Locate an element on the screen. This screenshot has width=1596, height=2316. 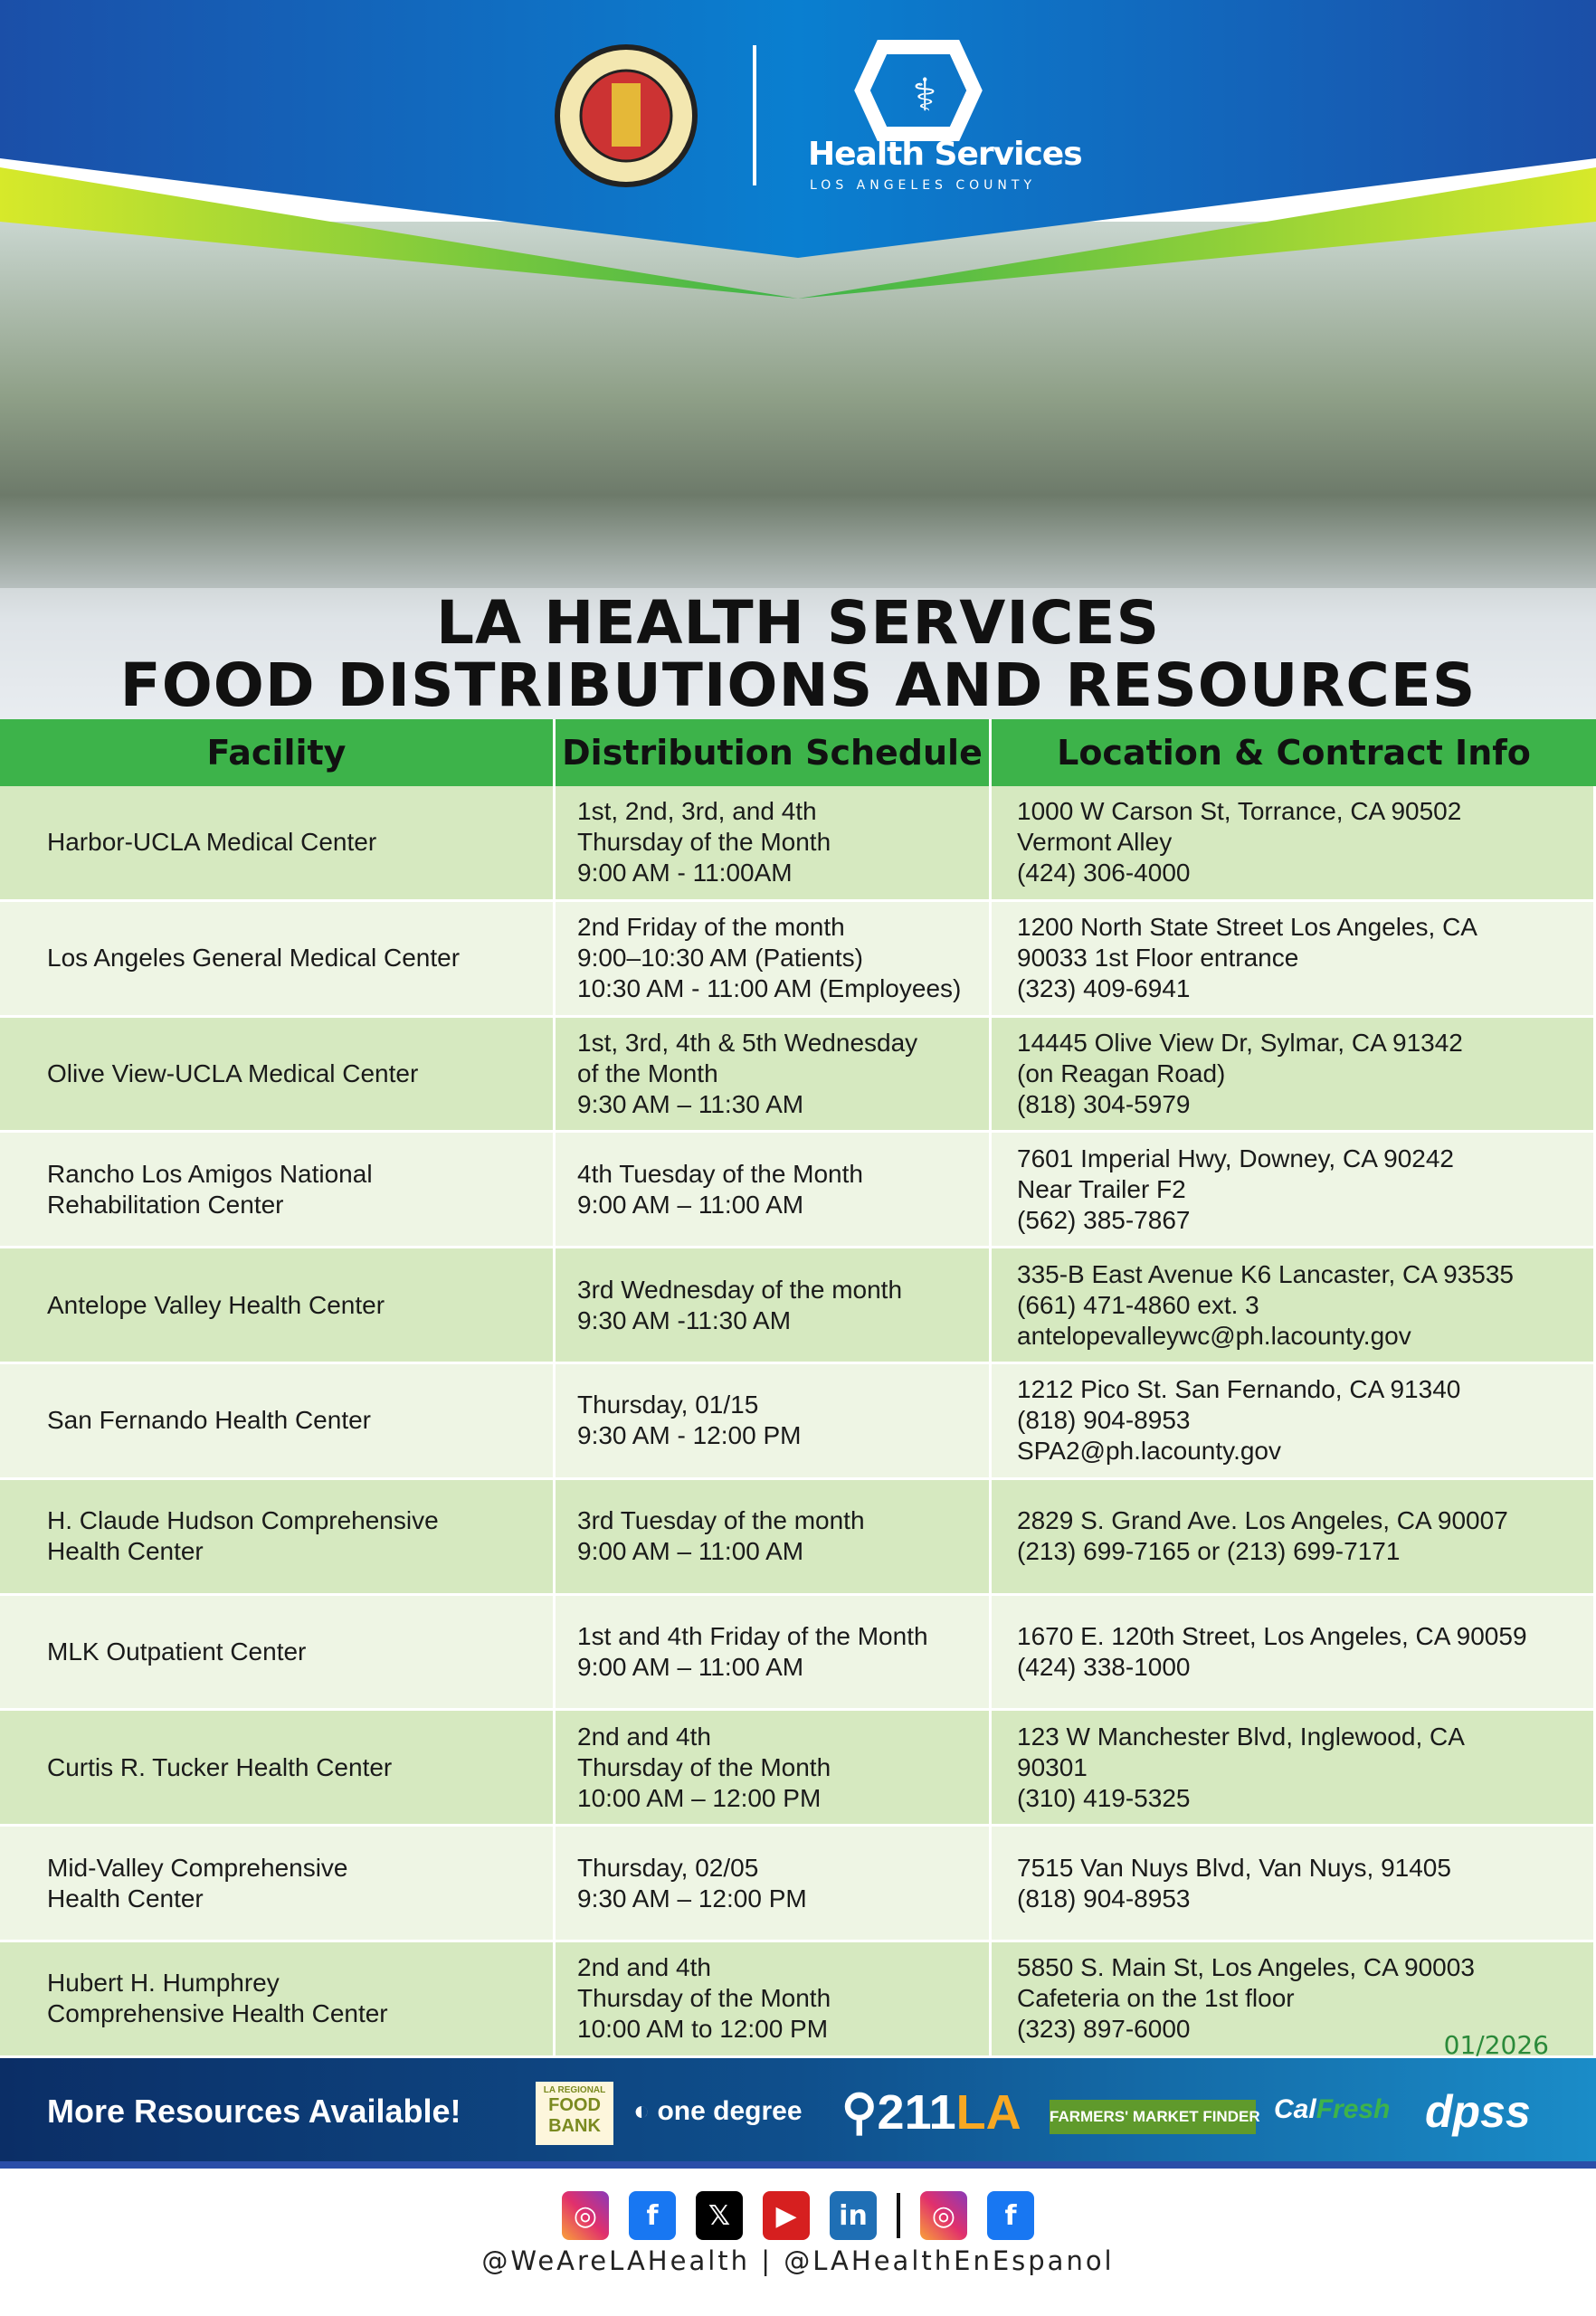
location-cell-line: Vermont Alley is located at coordinates (1095, 842).